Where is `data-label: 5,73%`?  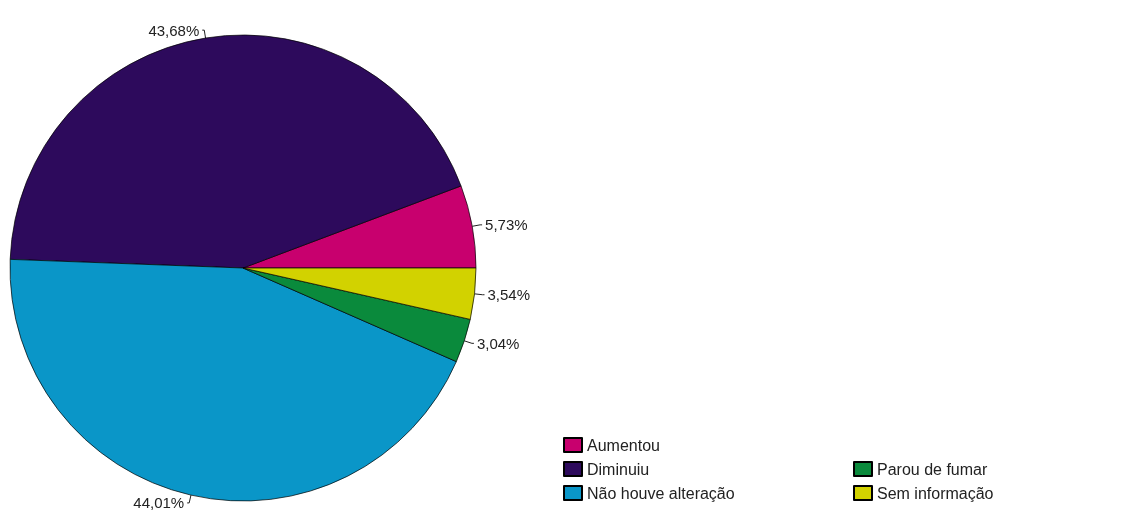
data-label: 5,73% is located at coordinates (506, 225).